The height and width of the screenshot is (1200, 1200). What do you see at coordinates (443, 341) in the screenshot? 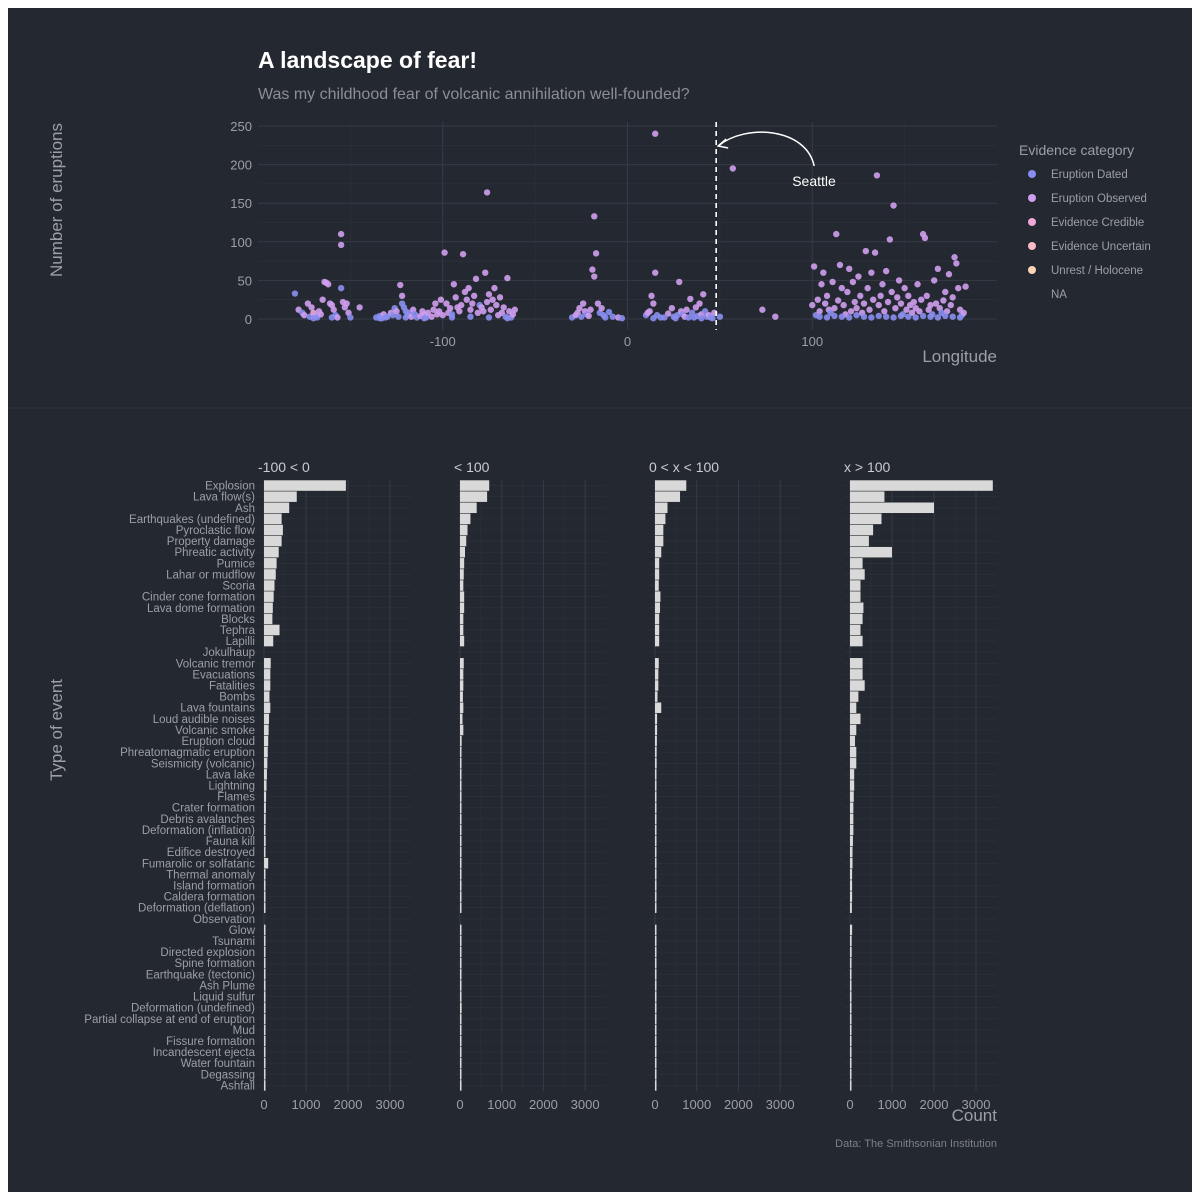
I see `scatter-x-tick-label: -100` at bounding box center [443, 341].